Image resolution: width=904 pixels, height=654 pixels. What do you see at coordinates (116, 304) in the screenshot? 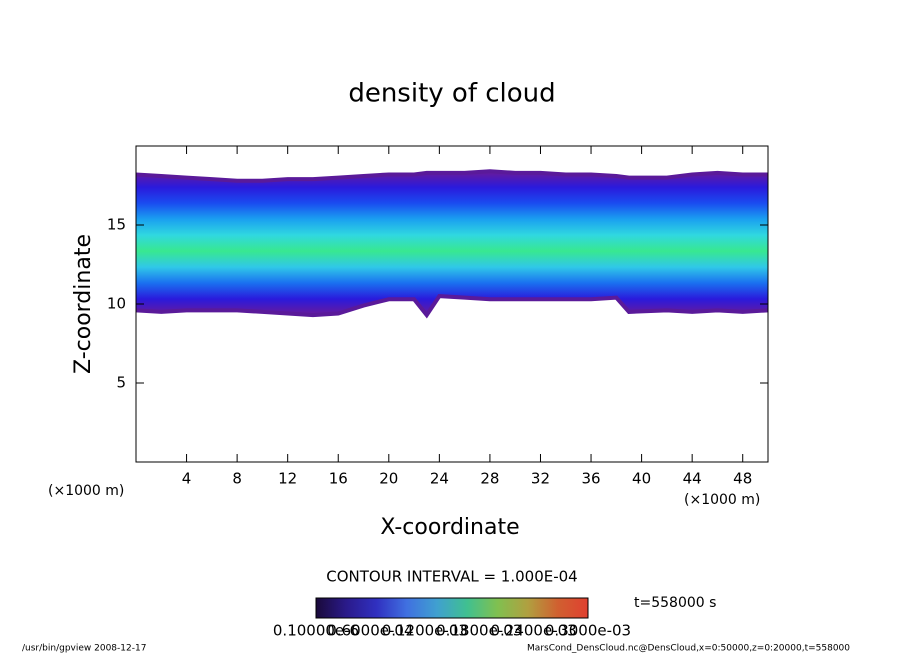
I see `y-tick-label: 10` at bounding box center [116, 304].